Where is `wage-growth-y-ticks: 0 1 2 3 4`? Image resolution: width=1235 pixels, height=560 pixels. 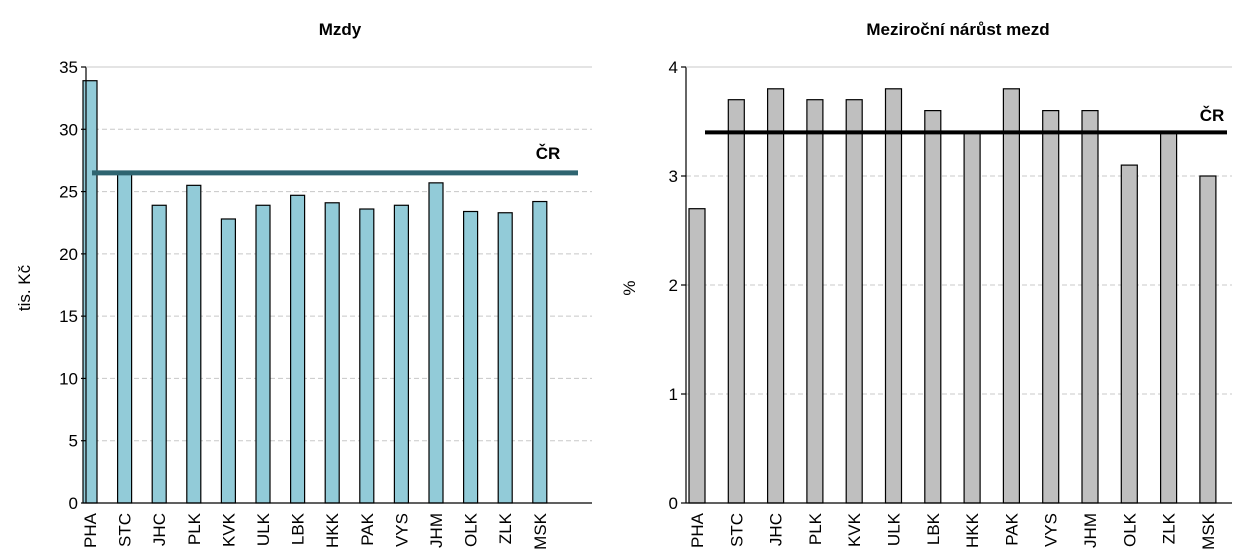 wage-growth-y-ticks: 0 1 2 3 4 is located at coordinates (673, 285).